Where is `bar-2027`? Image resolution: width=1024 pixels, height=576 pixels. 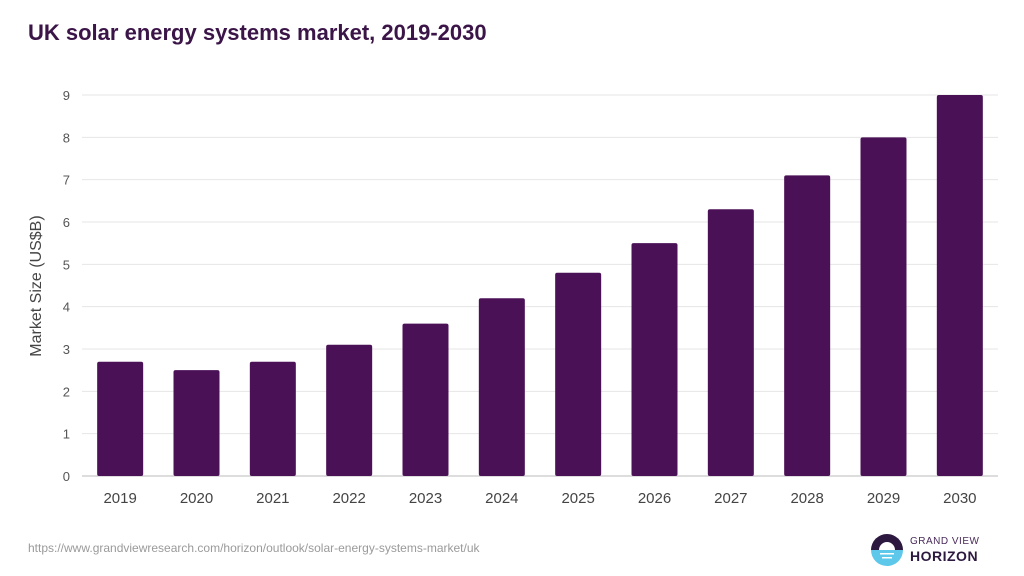
bar-2027 is located at coordinates (730, 343).